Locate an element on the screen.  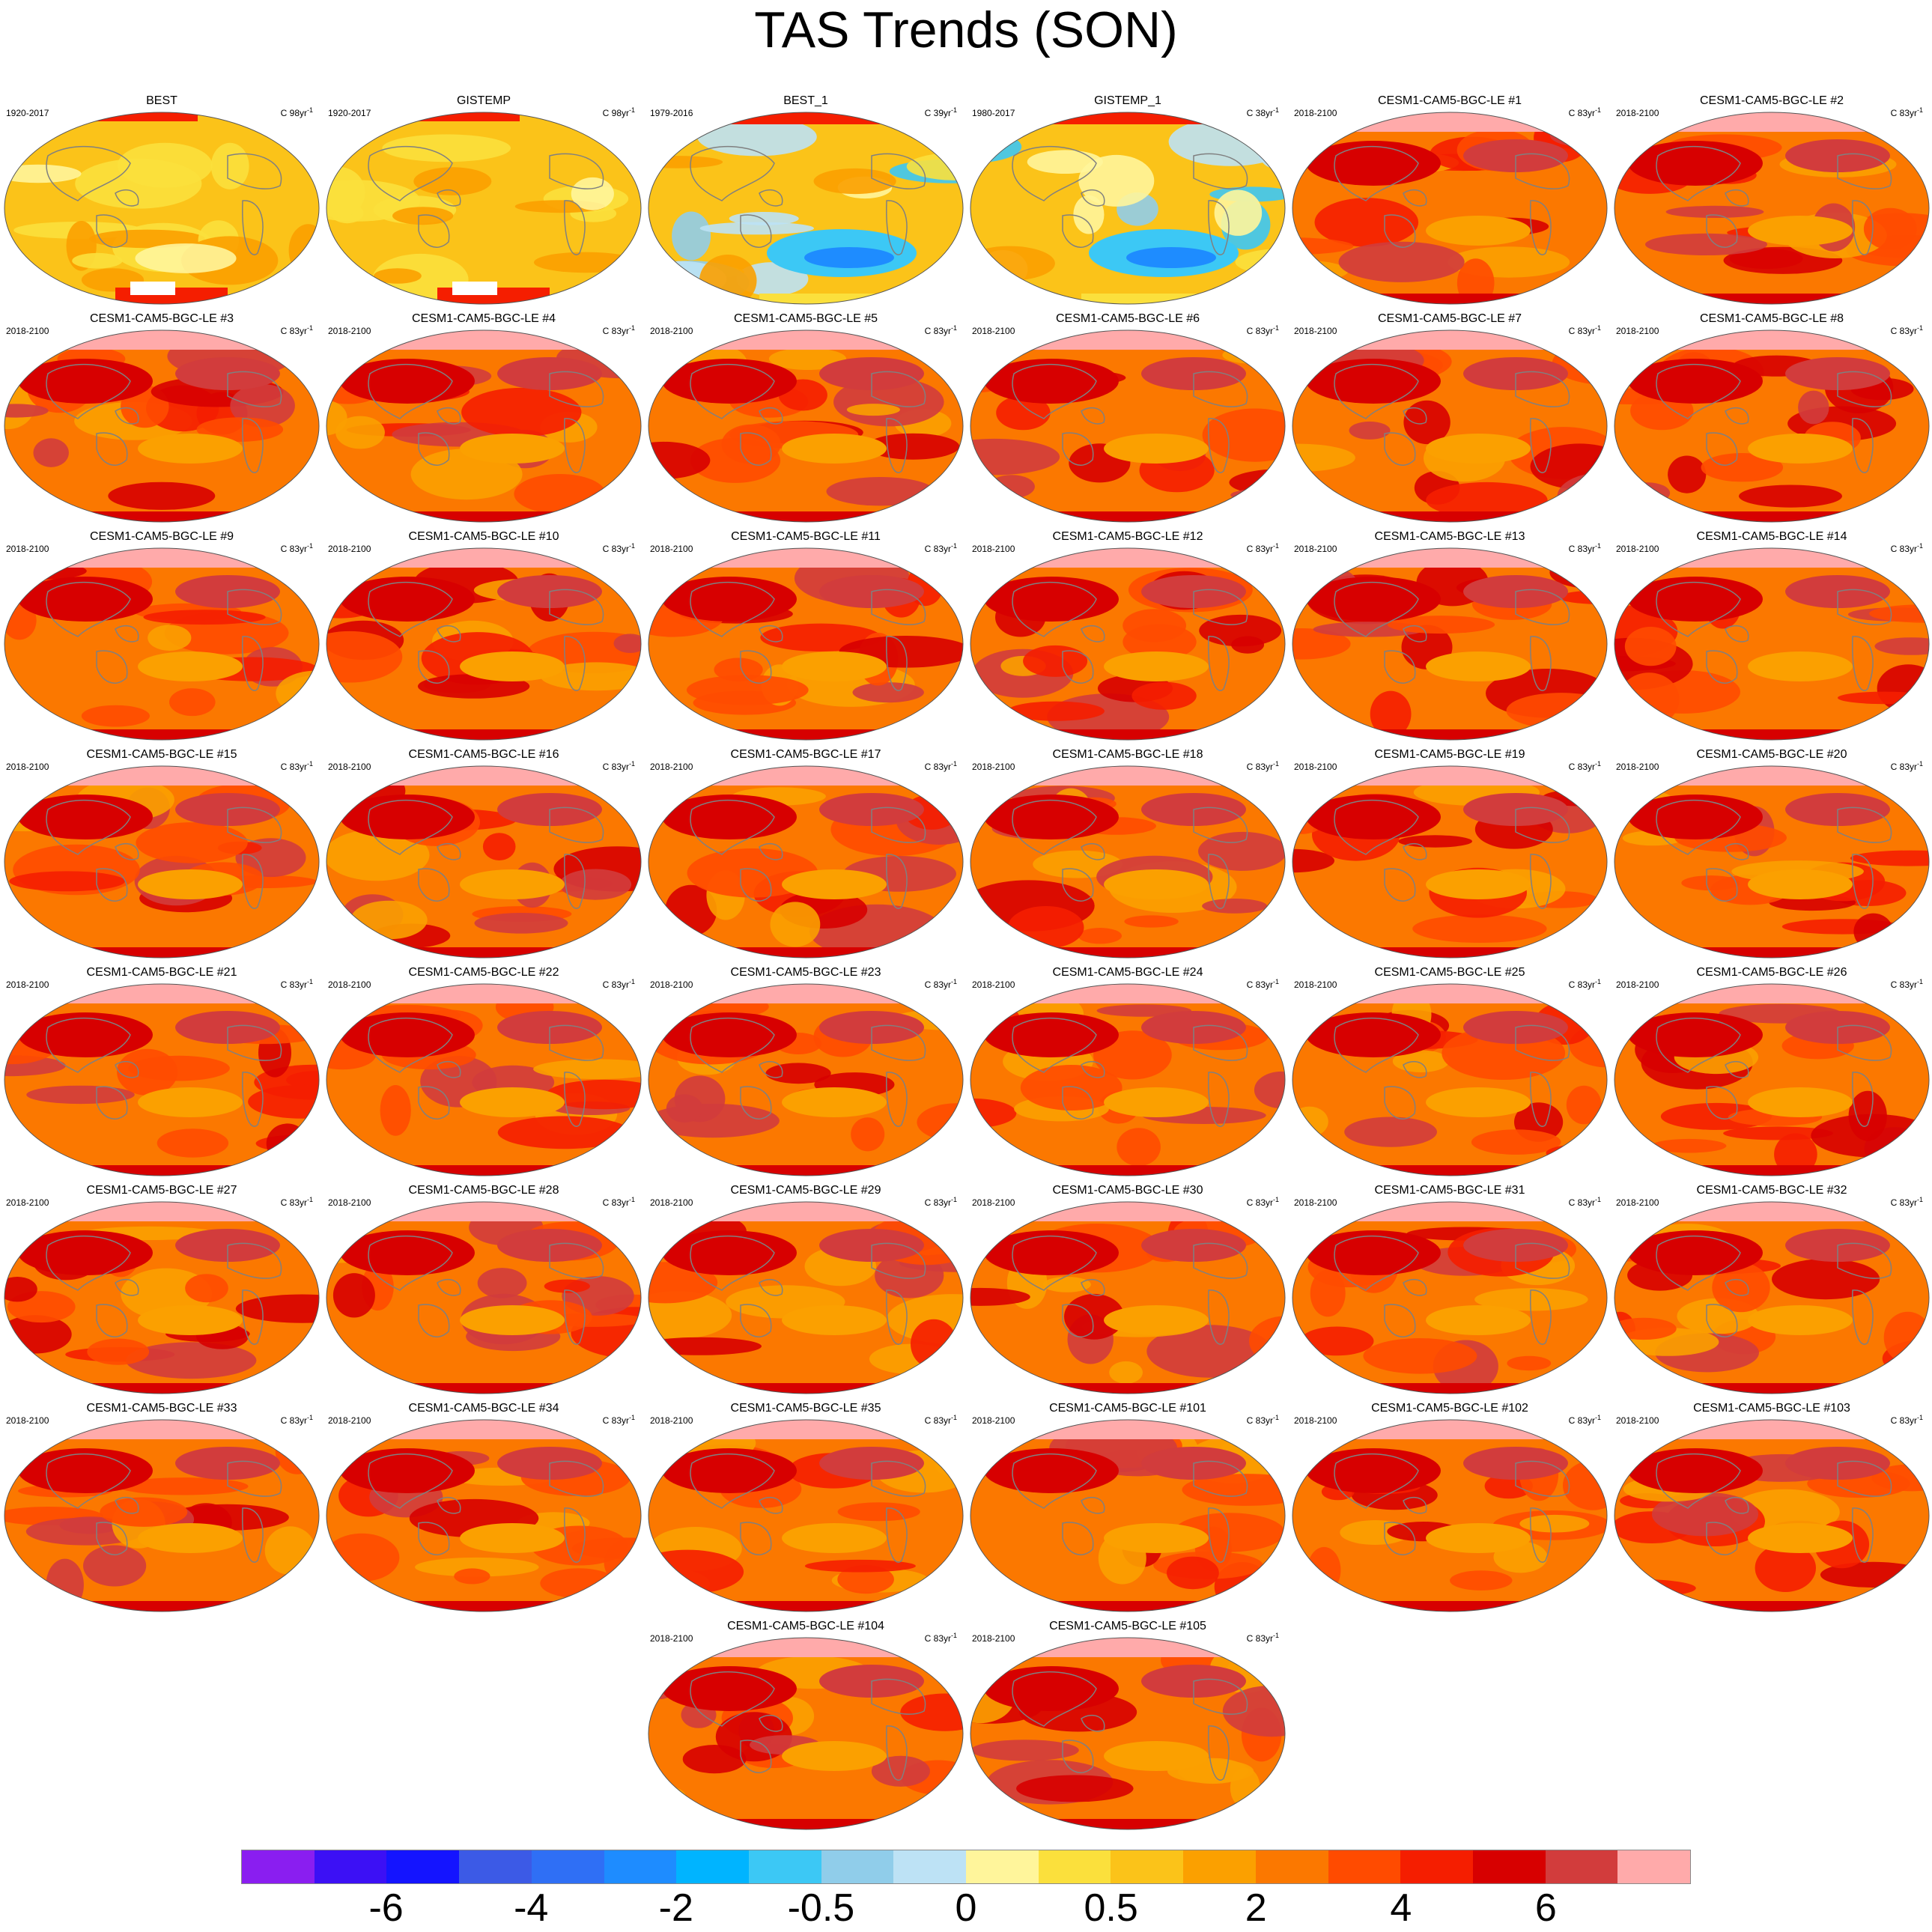
panel-title: GISTEMP is located at coordinates (483, 100).